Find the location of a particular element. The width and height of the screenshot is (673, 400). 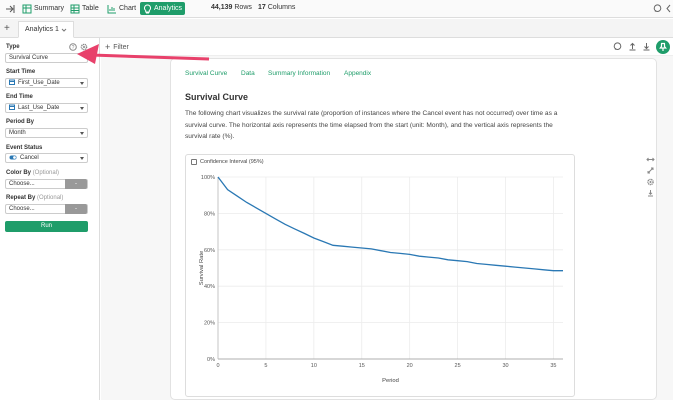

tab-analytics-1: Analytics 1 is located at coordinates (46, 29).